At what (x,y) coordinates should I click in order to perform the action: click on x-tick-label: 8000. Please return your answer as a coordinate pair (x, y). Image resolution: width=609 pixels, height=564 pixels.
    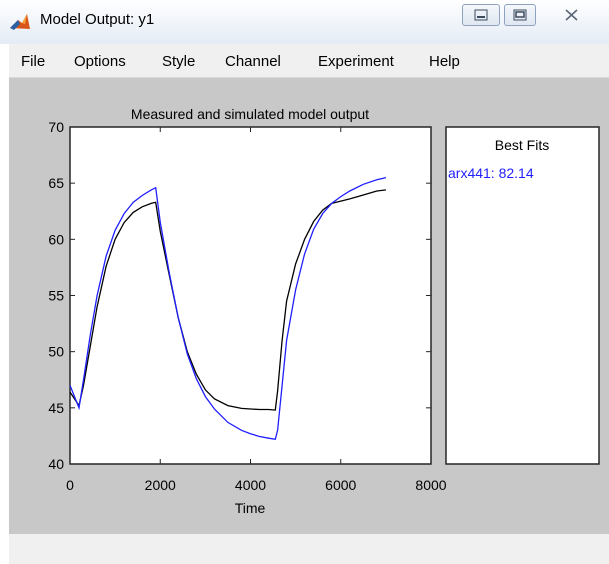
    Looking at the image, I should click on (430, 485).